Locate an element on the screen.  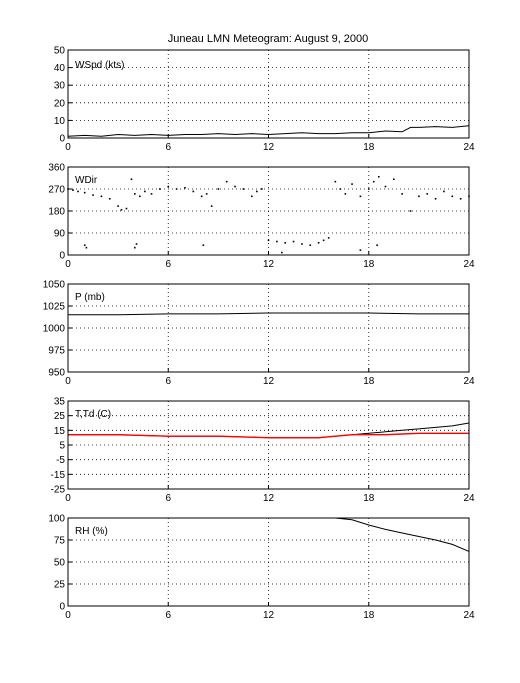
panel-4-x-tick-label: 0 is located at coordinates (68, 615).